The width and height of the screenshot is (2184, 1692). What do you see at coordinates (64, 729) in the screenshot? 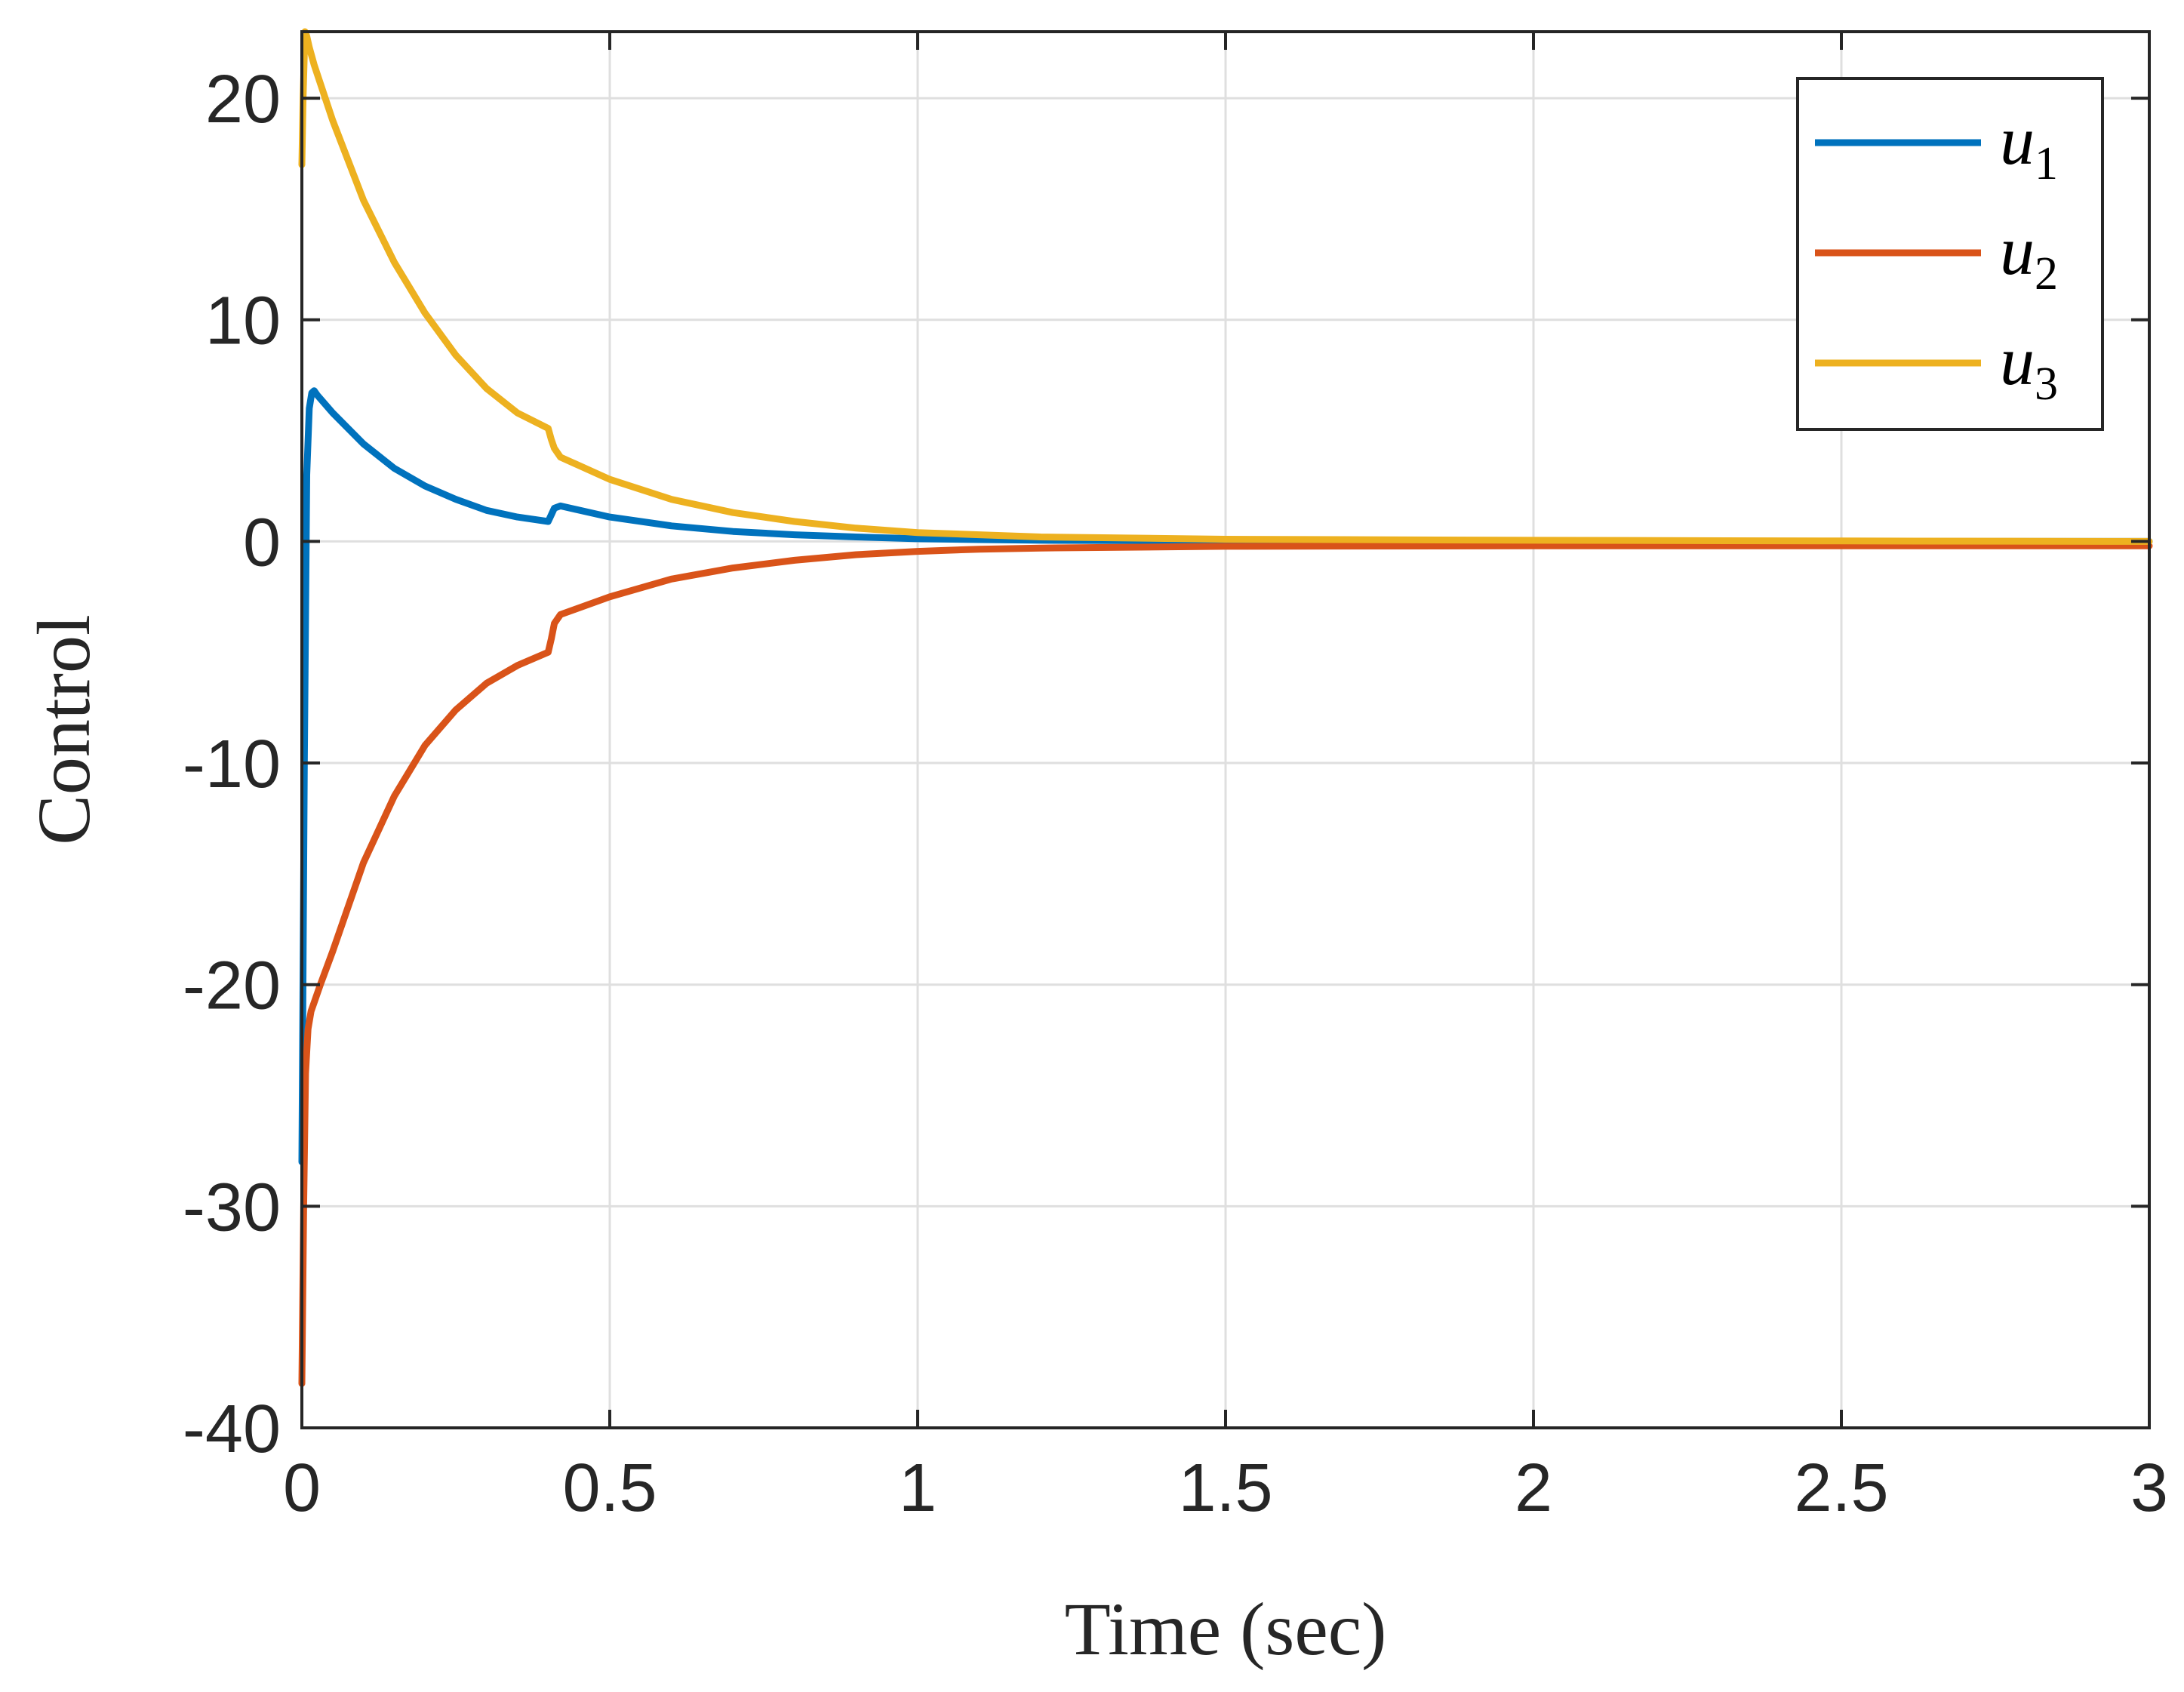
I see `y-axis-title: Control` at bounding box center [64, 729].